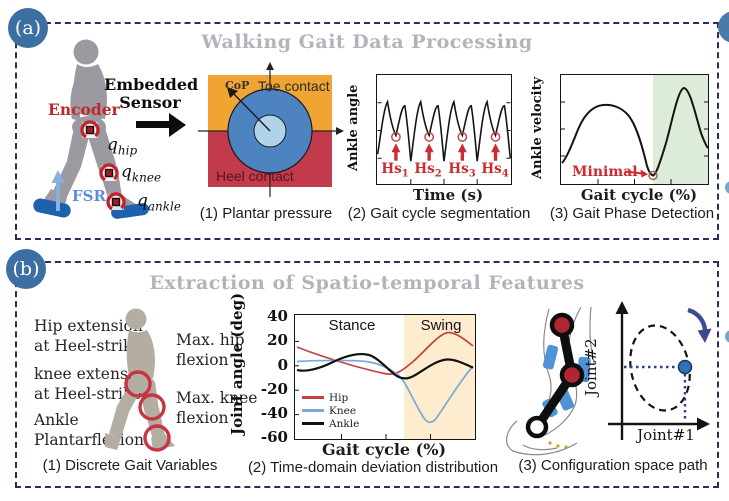  What do you see at coordinates (330, 397) in the screenshot?
I see `legend-item-hip: Hip` at bounding box center [330, 397].